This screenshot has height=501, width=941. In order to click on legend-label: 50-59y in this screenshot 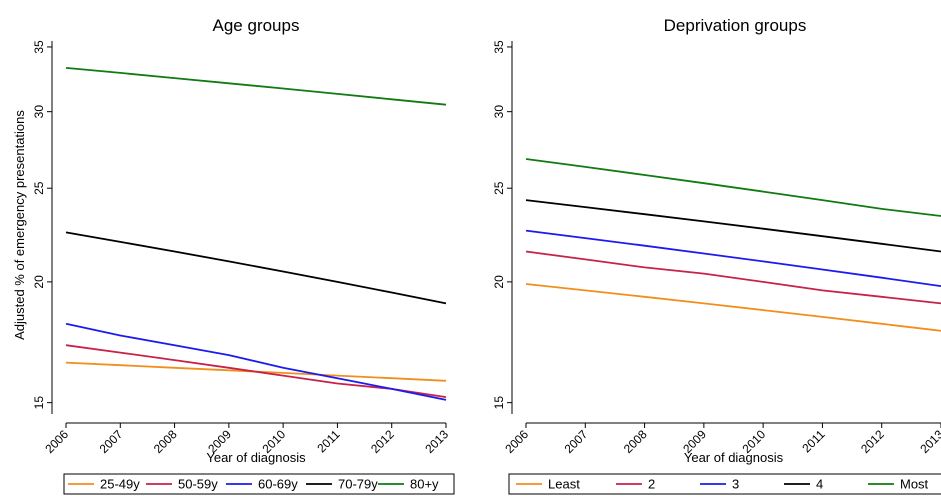, I will do `click(198, 484)`.